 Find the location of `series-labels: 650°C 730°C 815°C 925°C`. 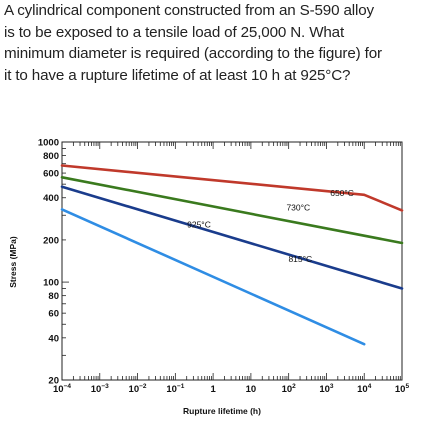

series-labels: 650°C 730°C 815°C 925°C is located at coordinates (270, 226).